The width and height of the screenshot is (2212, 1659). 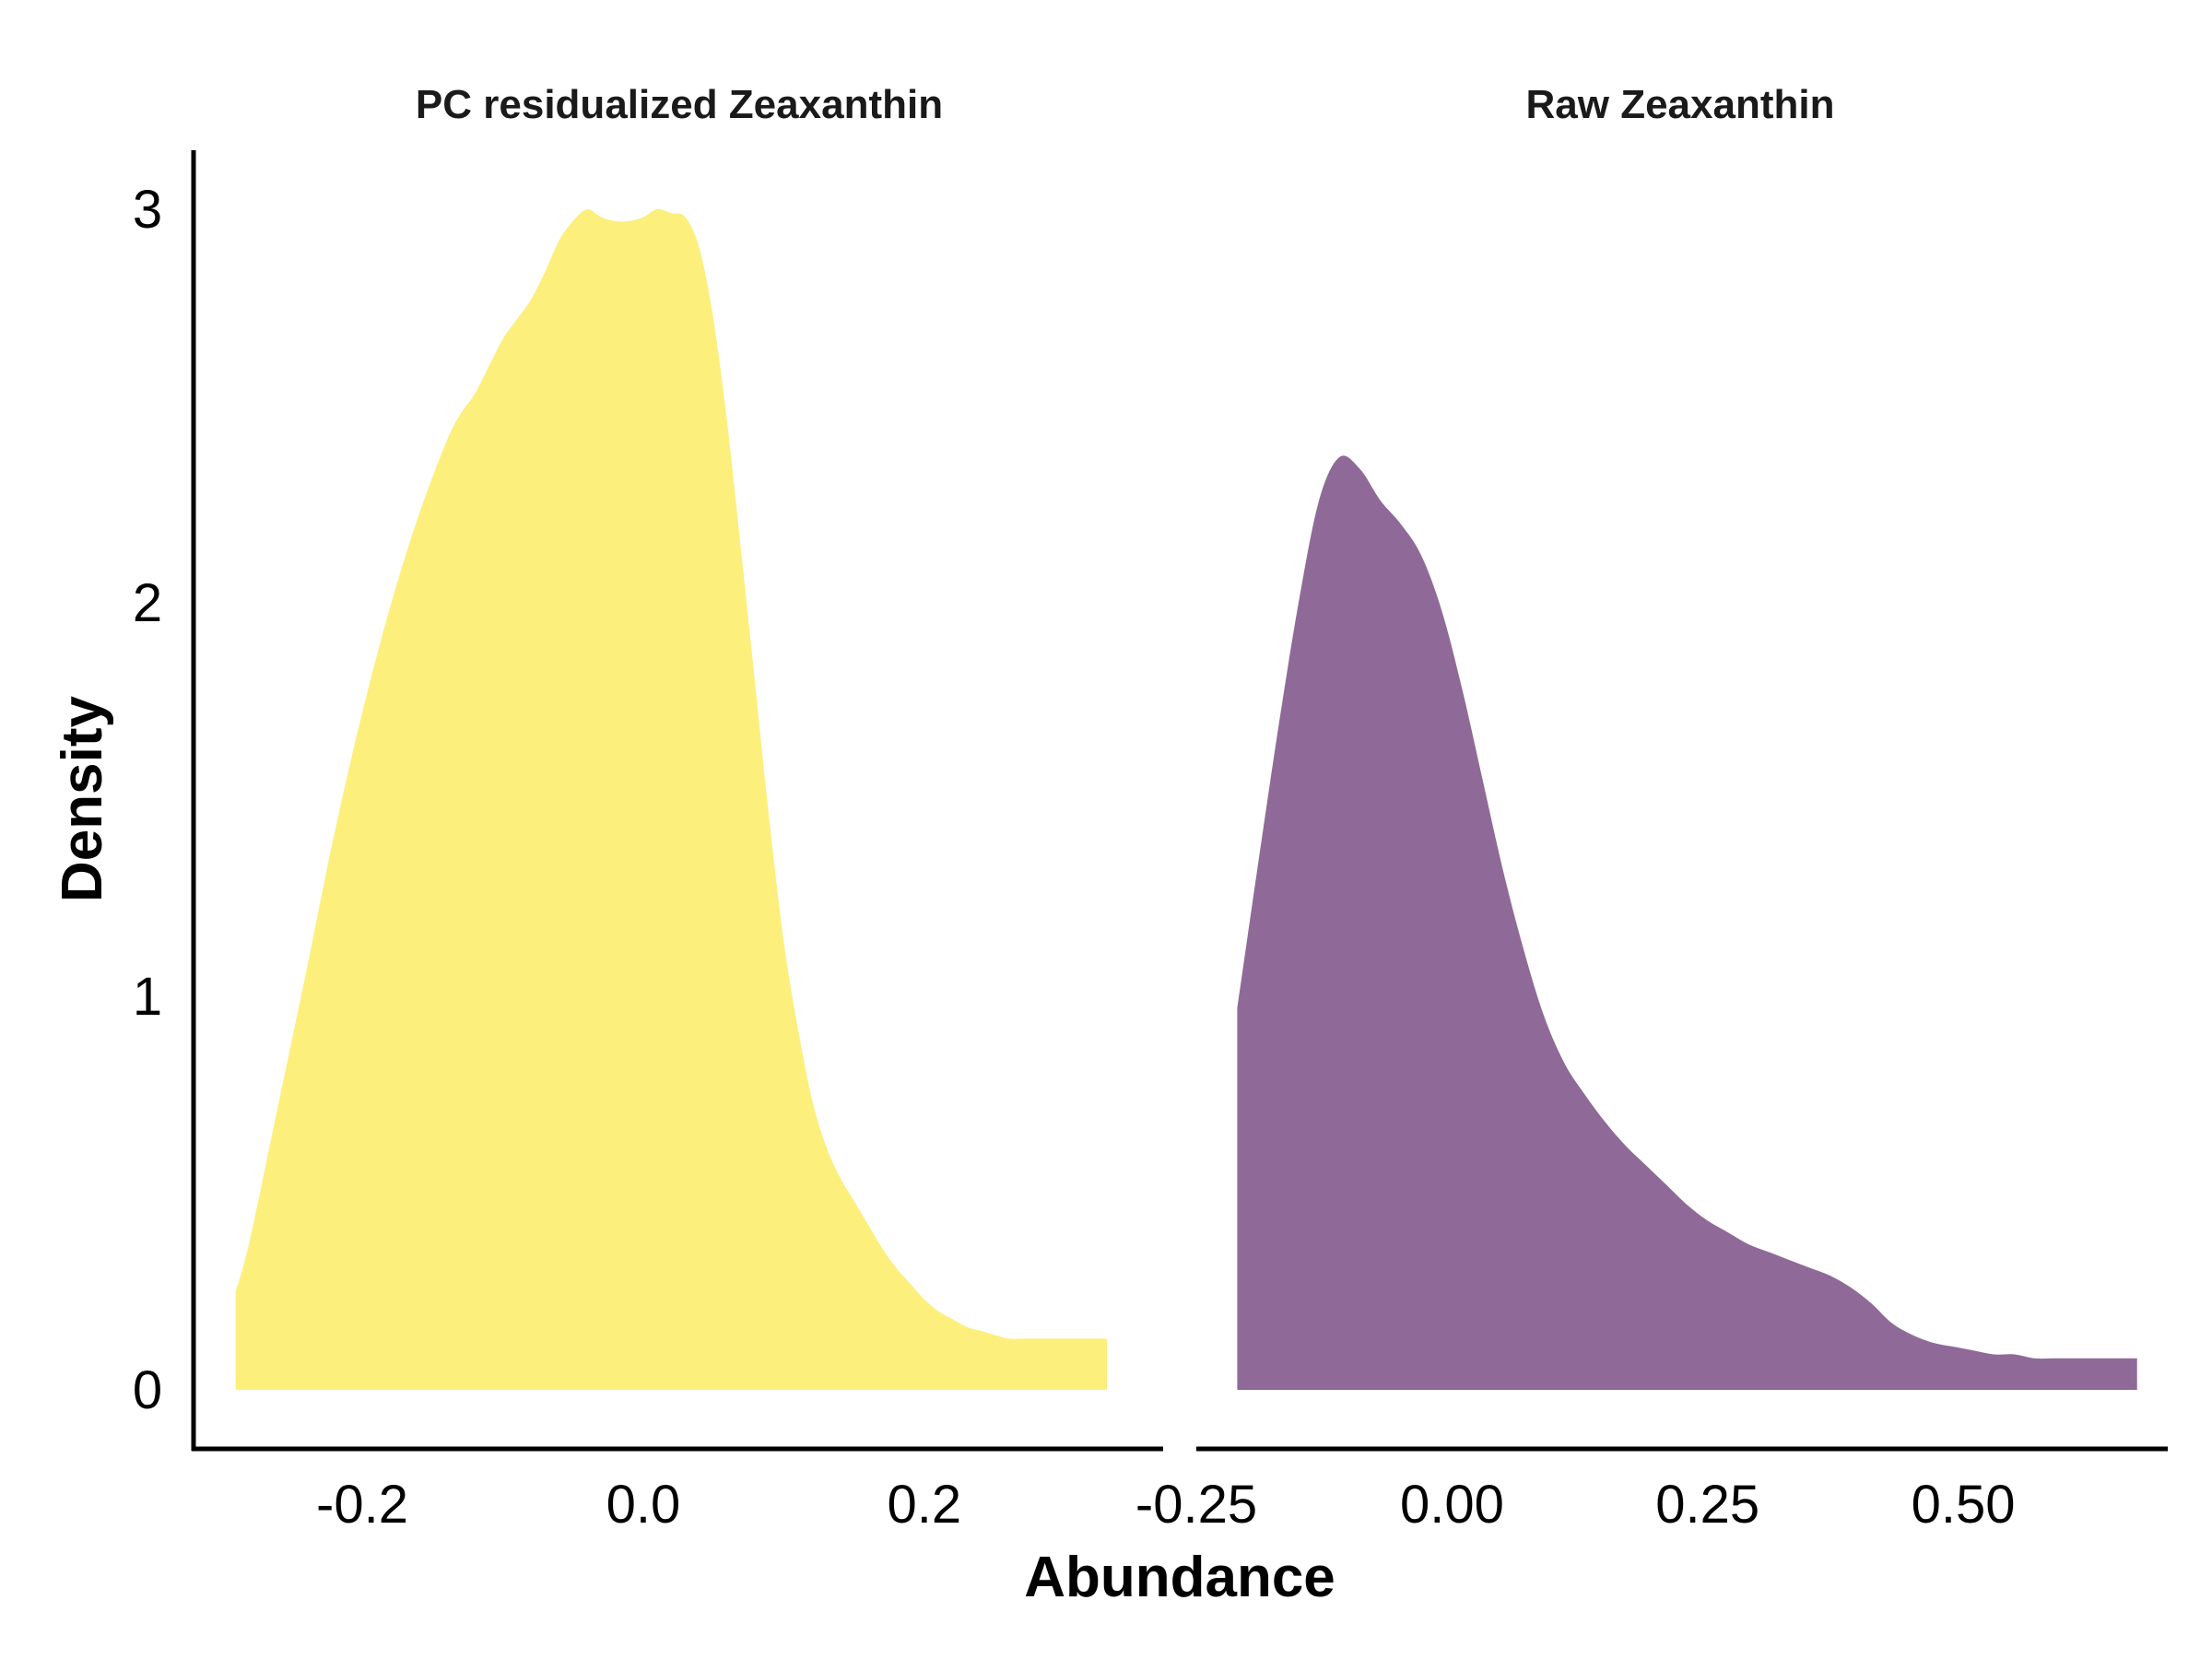 I want to click on x-tick-label-left-1: 0.0, so click(x=643, y=1505).